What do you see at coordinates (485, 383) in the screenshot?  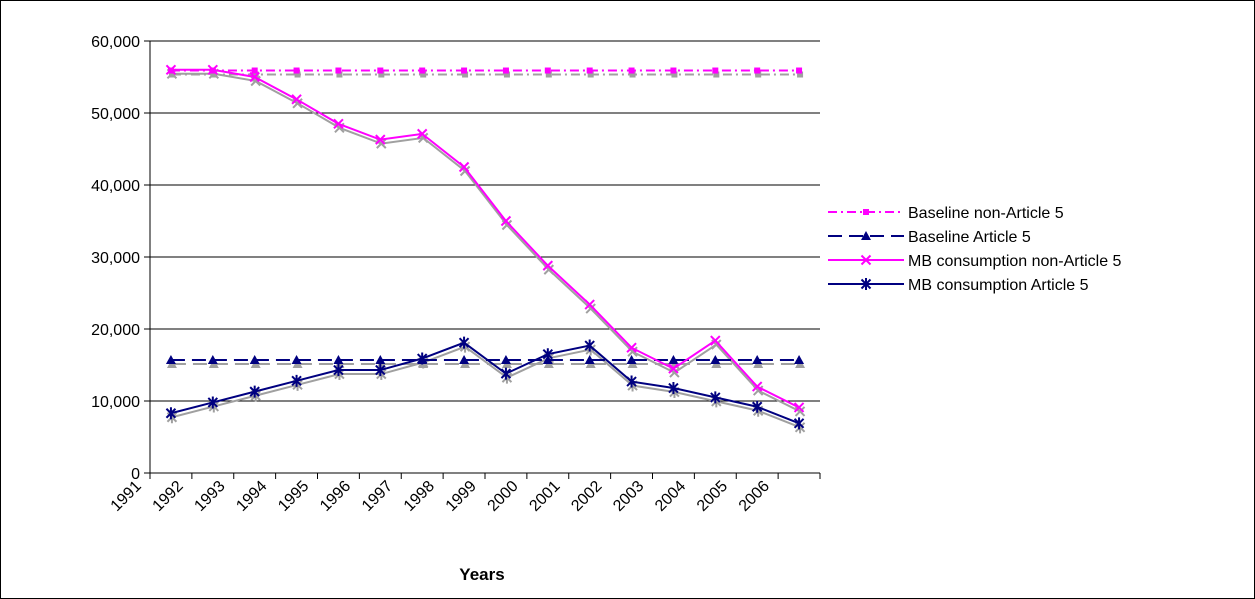 I see `mb-consumption-article-5-line` at bounding box center [485, 383].